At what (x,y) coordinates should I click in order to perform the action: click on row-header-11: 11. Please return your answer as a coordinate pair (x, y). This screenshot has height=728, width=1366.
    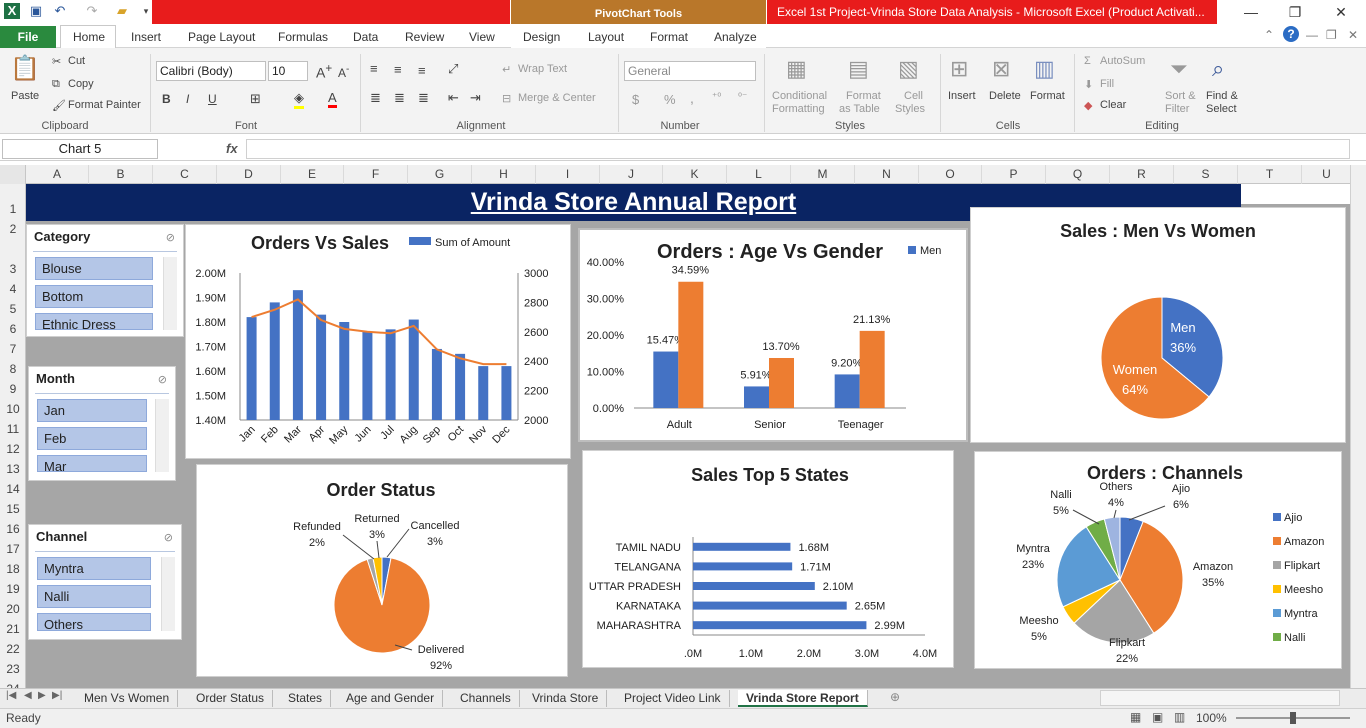
    Looking at the image, I should click on (13, 429).